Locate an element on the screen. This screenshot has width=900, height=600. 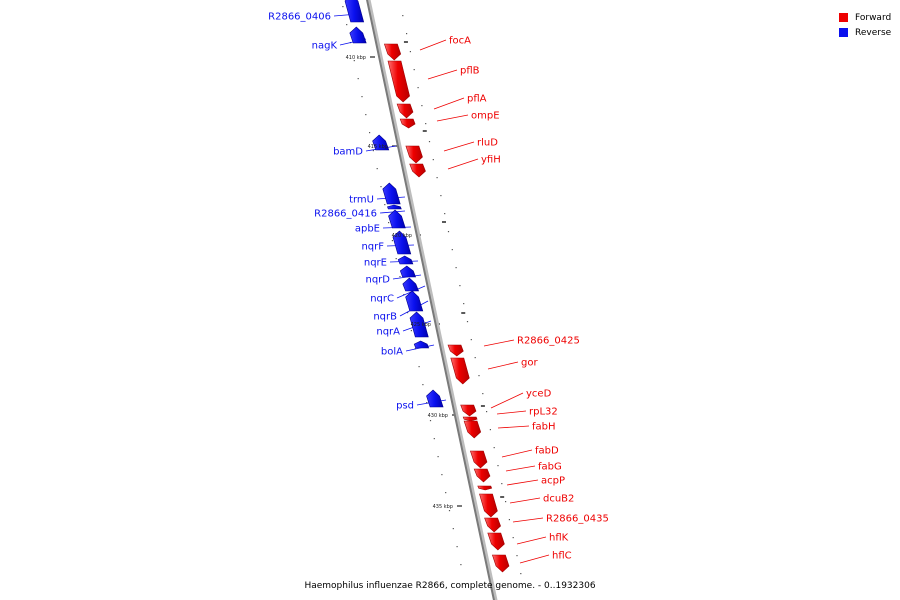
leader-line-rpL32 is located at coordinates (511, 412).